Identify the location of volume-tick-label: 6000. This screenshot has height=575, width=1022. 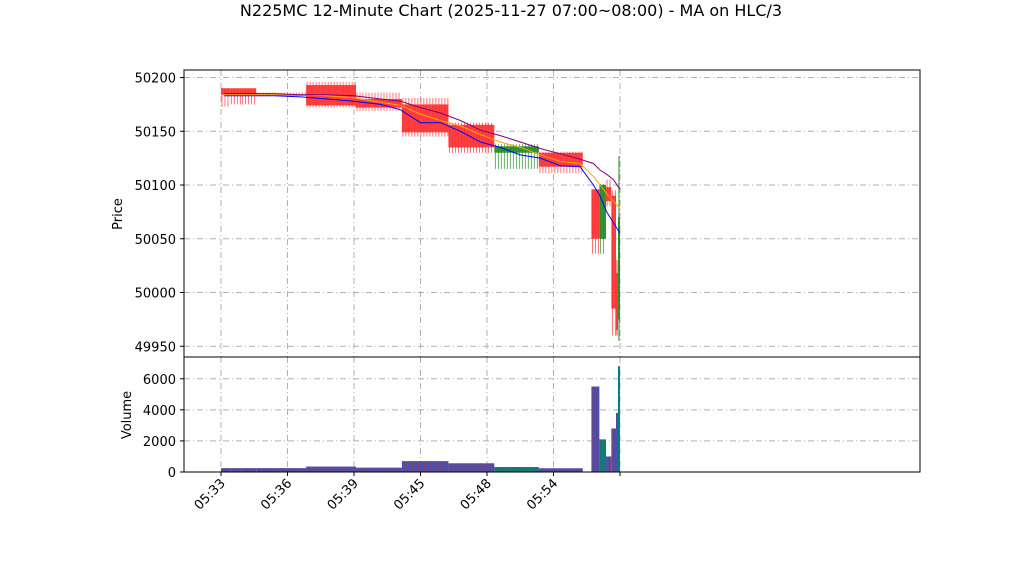
(159, 380).